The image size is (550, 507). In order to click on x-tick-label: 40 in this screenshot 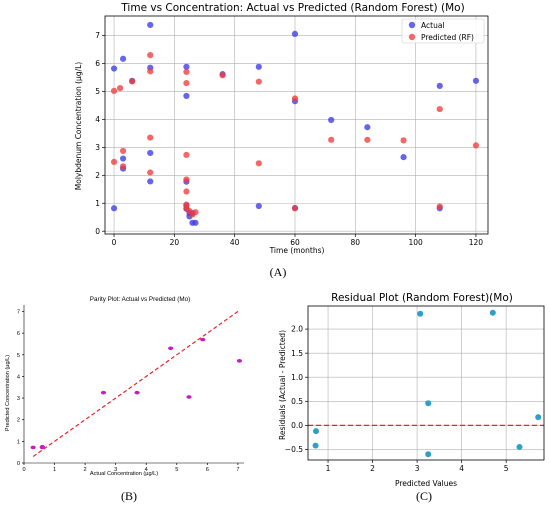, I will do `click(235, 242)`.